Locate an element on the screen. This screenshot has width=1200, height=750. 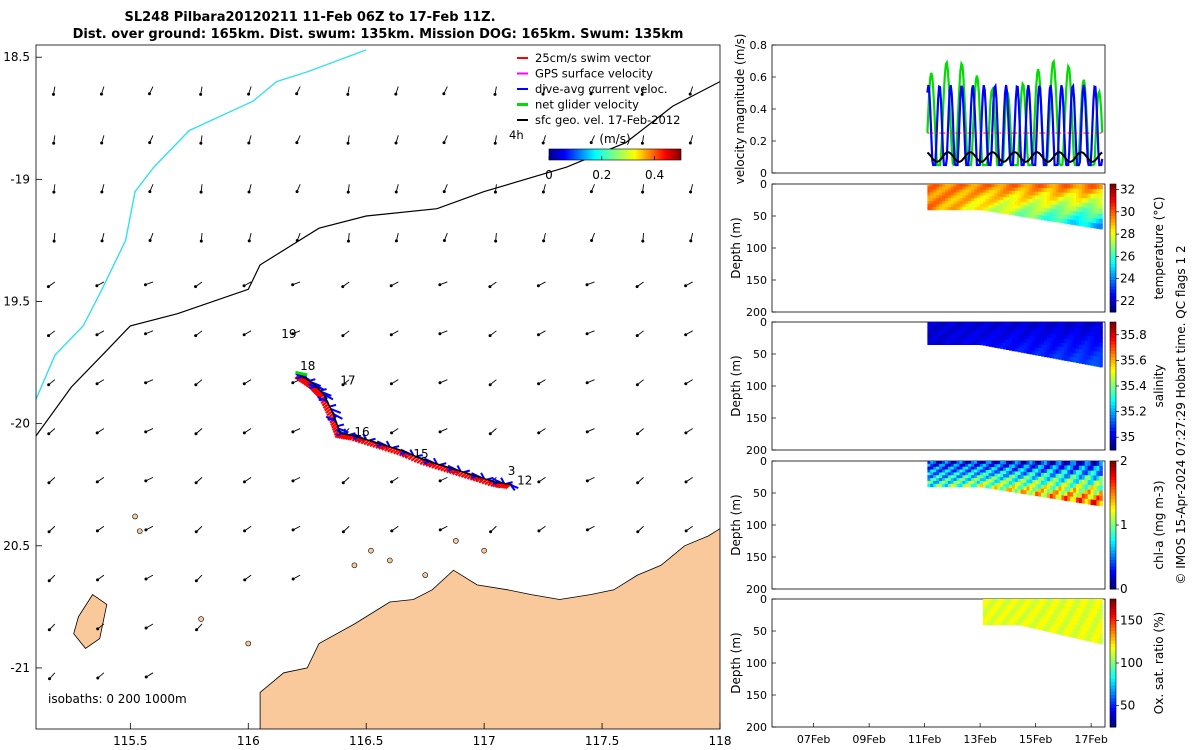
colorbar-segment-temp is located at coordinates (1113, 237).